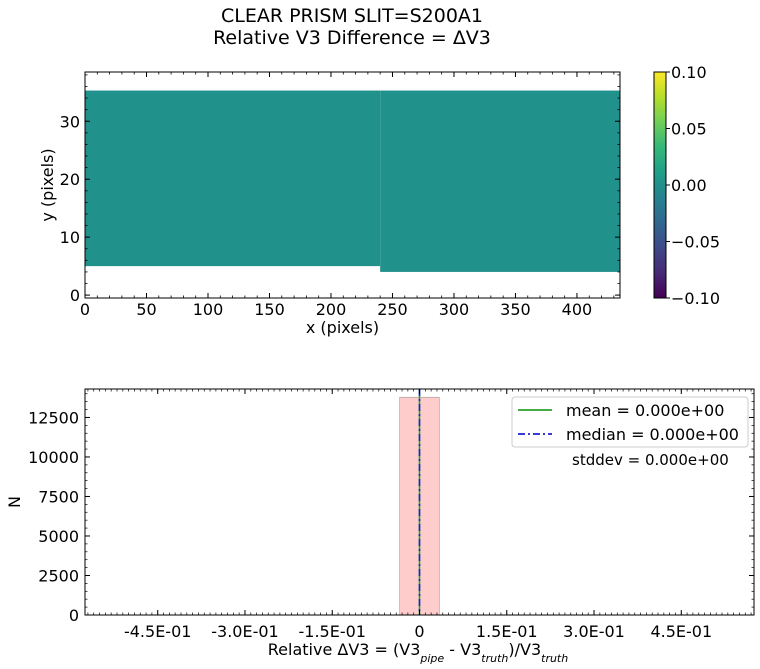  Describe the element at coordinates (269, 309) in the screenshot. I see `x-tick-label: 150` at that location.